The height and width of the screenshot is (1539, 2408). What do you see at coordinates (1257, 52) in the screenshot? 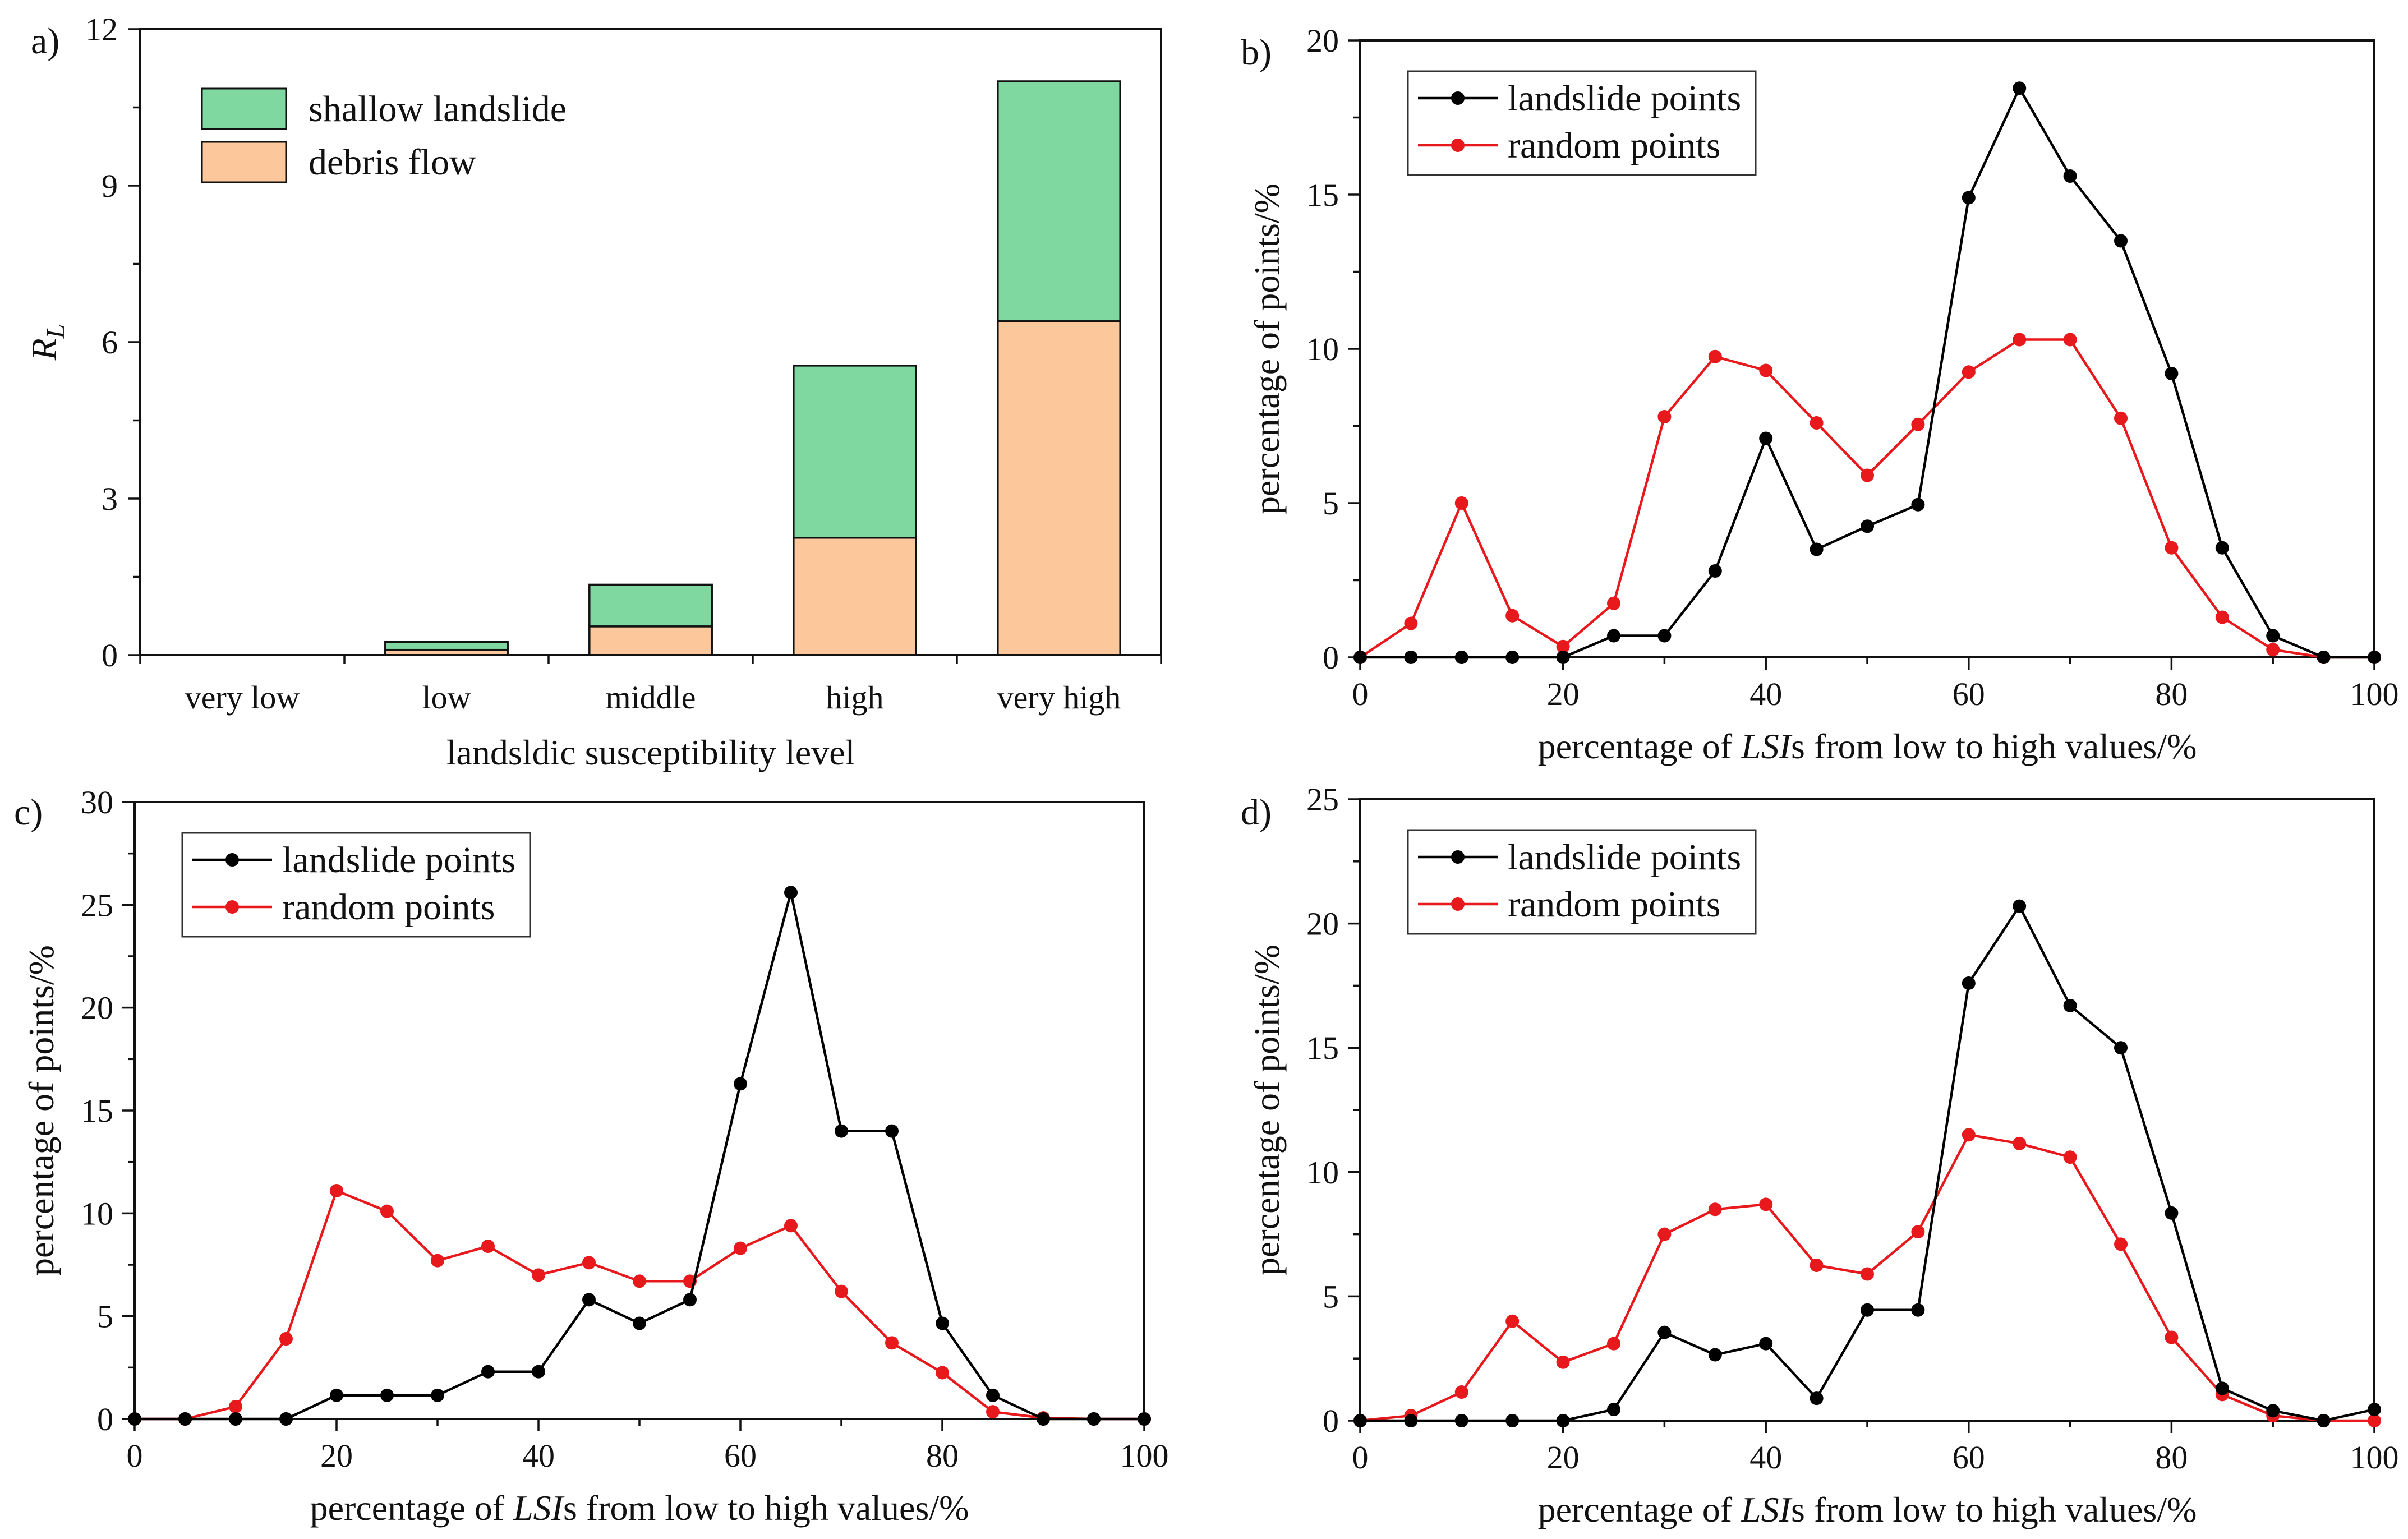
I see `panel-label: b)` at bounding box center [1257, 52].